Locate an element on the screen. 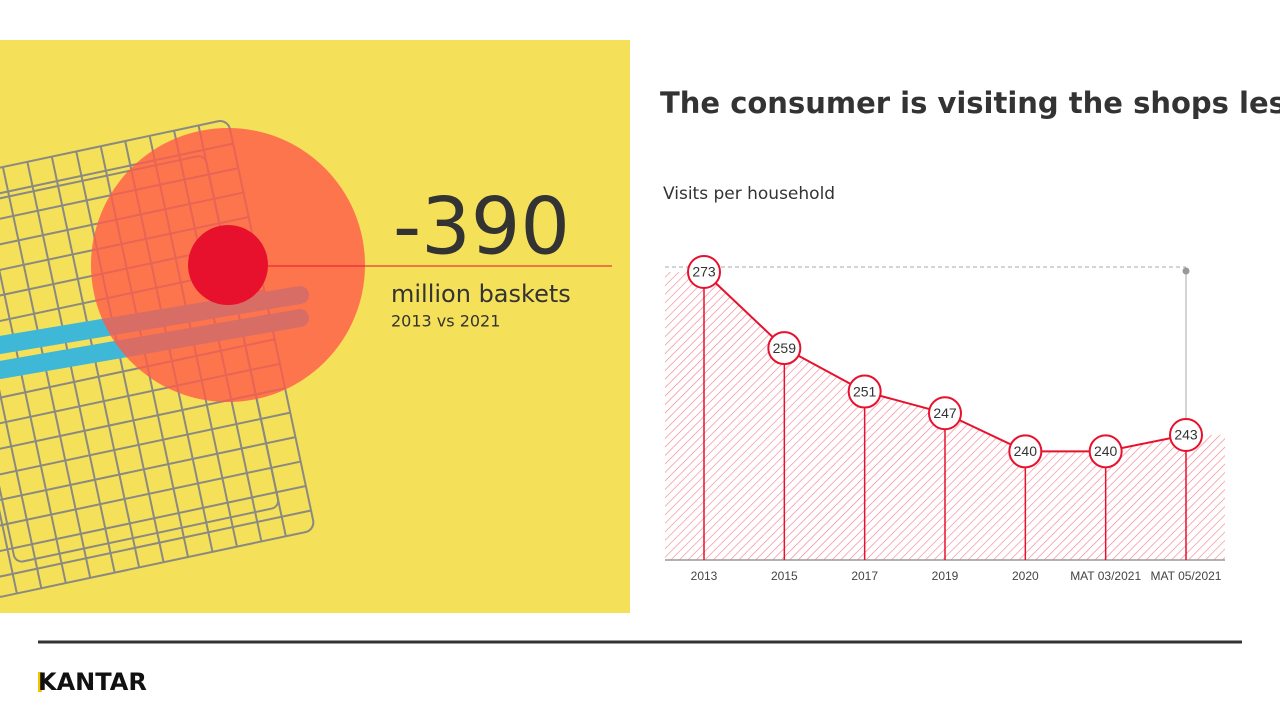 This screenshot has width=1280, height=724. data-label: 251 is located at coordinates (865, 391).